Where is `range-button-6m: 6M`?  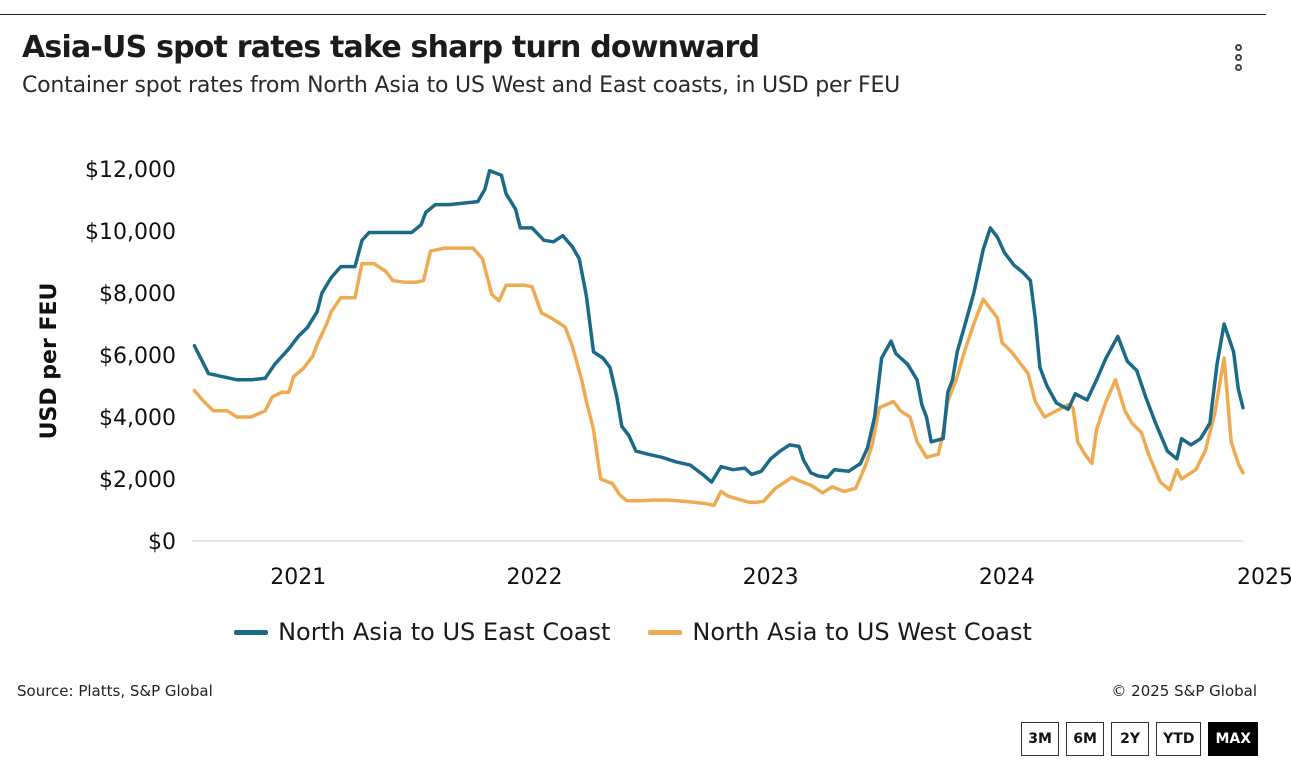
range-button-6m: 6M is located at coordinates (1085, 739).